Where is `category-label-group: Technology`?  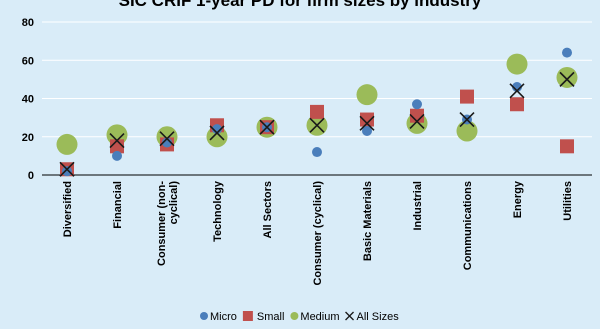
category-label-group: Technology is located at coordinates (218, 211).